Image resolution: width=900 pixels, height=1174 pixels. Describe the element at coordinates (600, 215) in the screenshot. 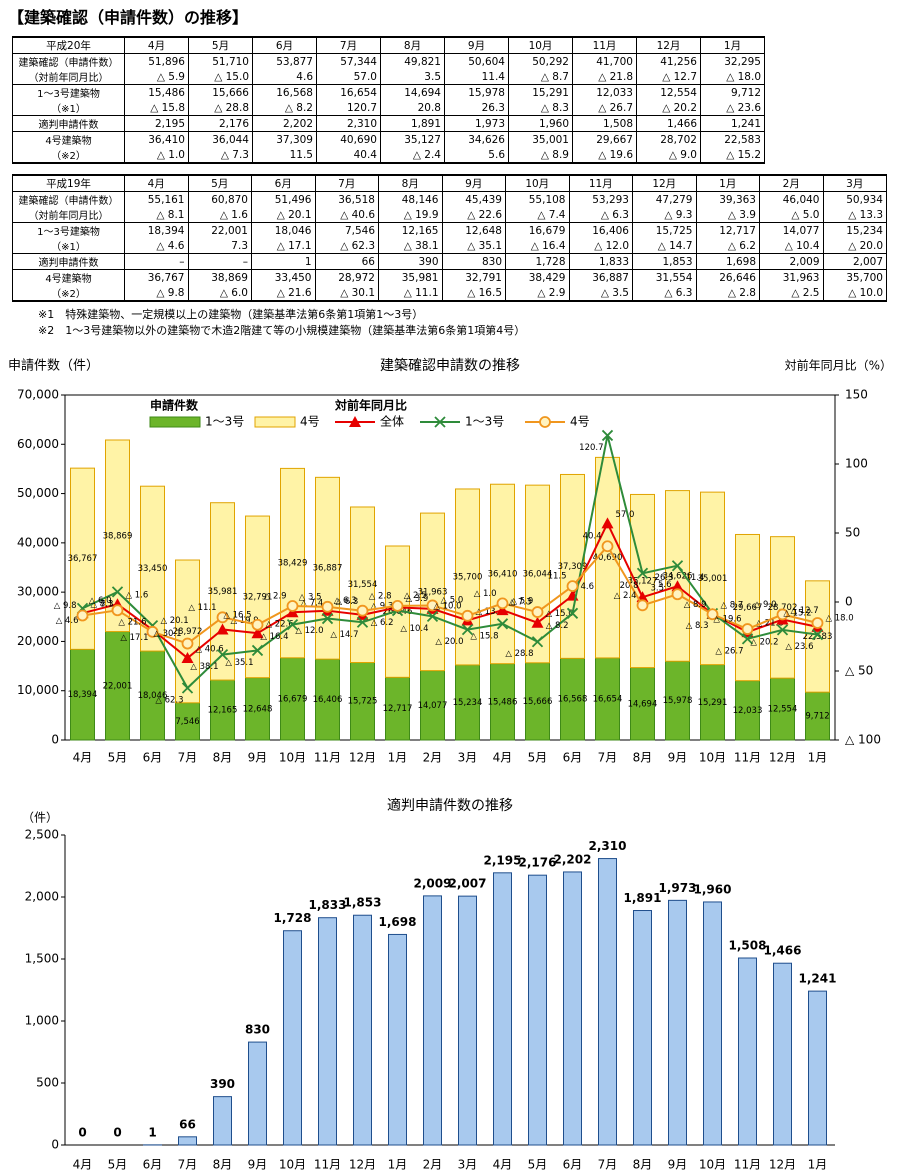

I see `table-cell: △ 6.3` at that location.